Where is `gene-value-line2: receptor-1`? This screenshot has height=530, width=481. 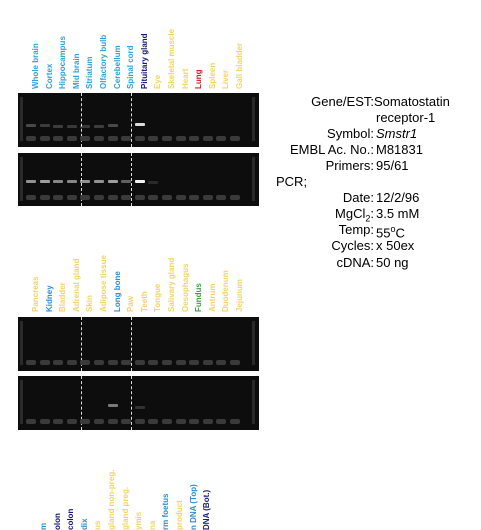 gene-value-line2: receptor-1 is located at coordinates (406, 117).